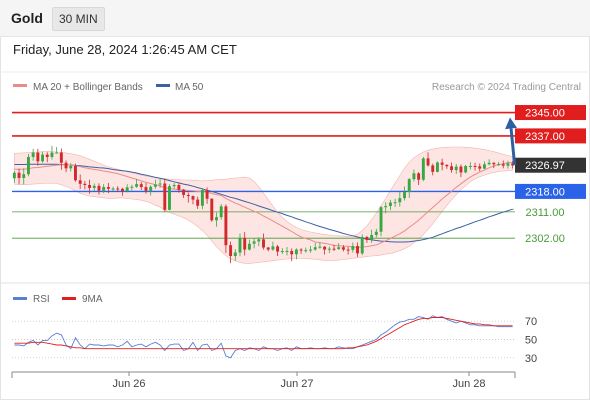 This screenshot has height=400, width=590. What do you see at coordinates (20, 85) in the screenshot?
I see `ma20-legend-swatch` at bounding box center [20, 85].